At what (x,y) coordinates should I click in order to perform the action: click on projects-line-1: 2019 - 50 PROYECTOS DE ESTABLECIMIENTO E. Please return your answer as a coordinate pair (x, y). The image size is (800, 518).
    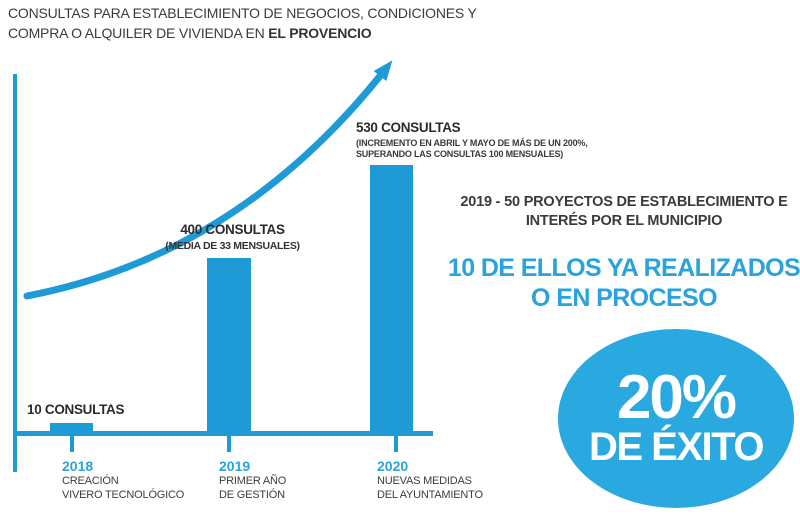
    Looking at the image, I should click on (624, 202).